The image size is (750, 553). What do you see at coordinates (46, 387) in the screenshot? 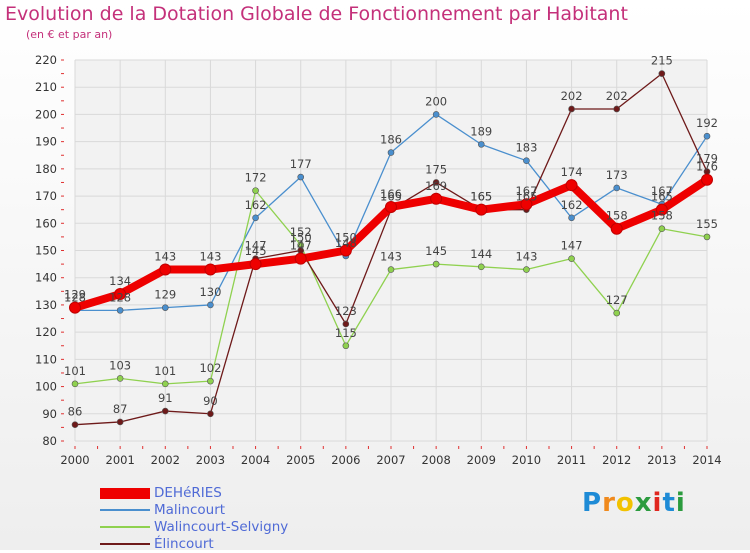
I see `y-tick-label: 100` at bounding box center [46, 387].